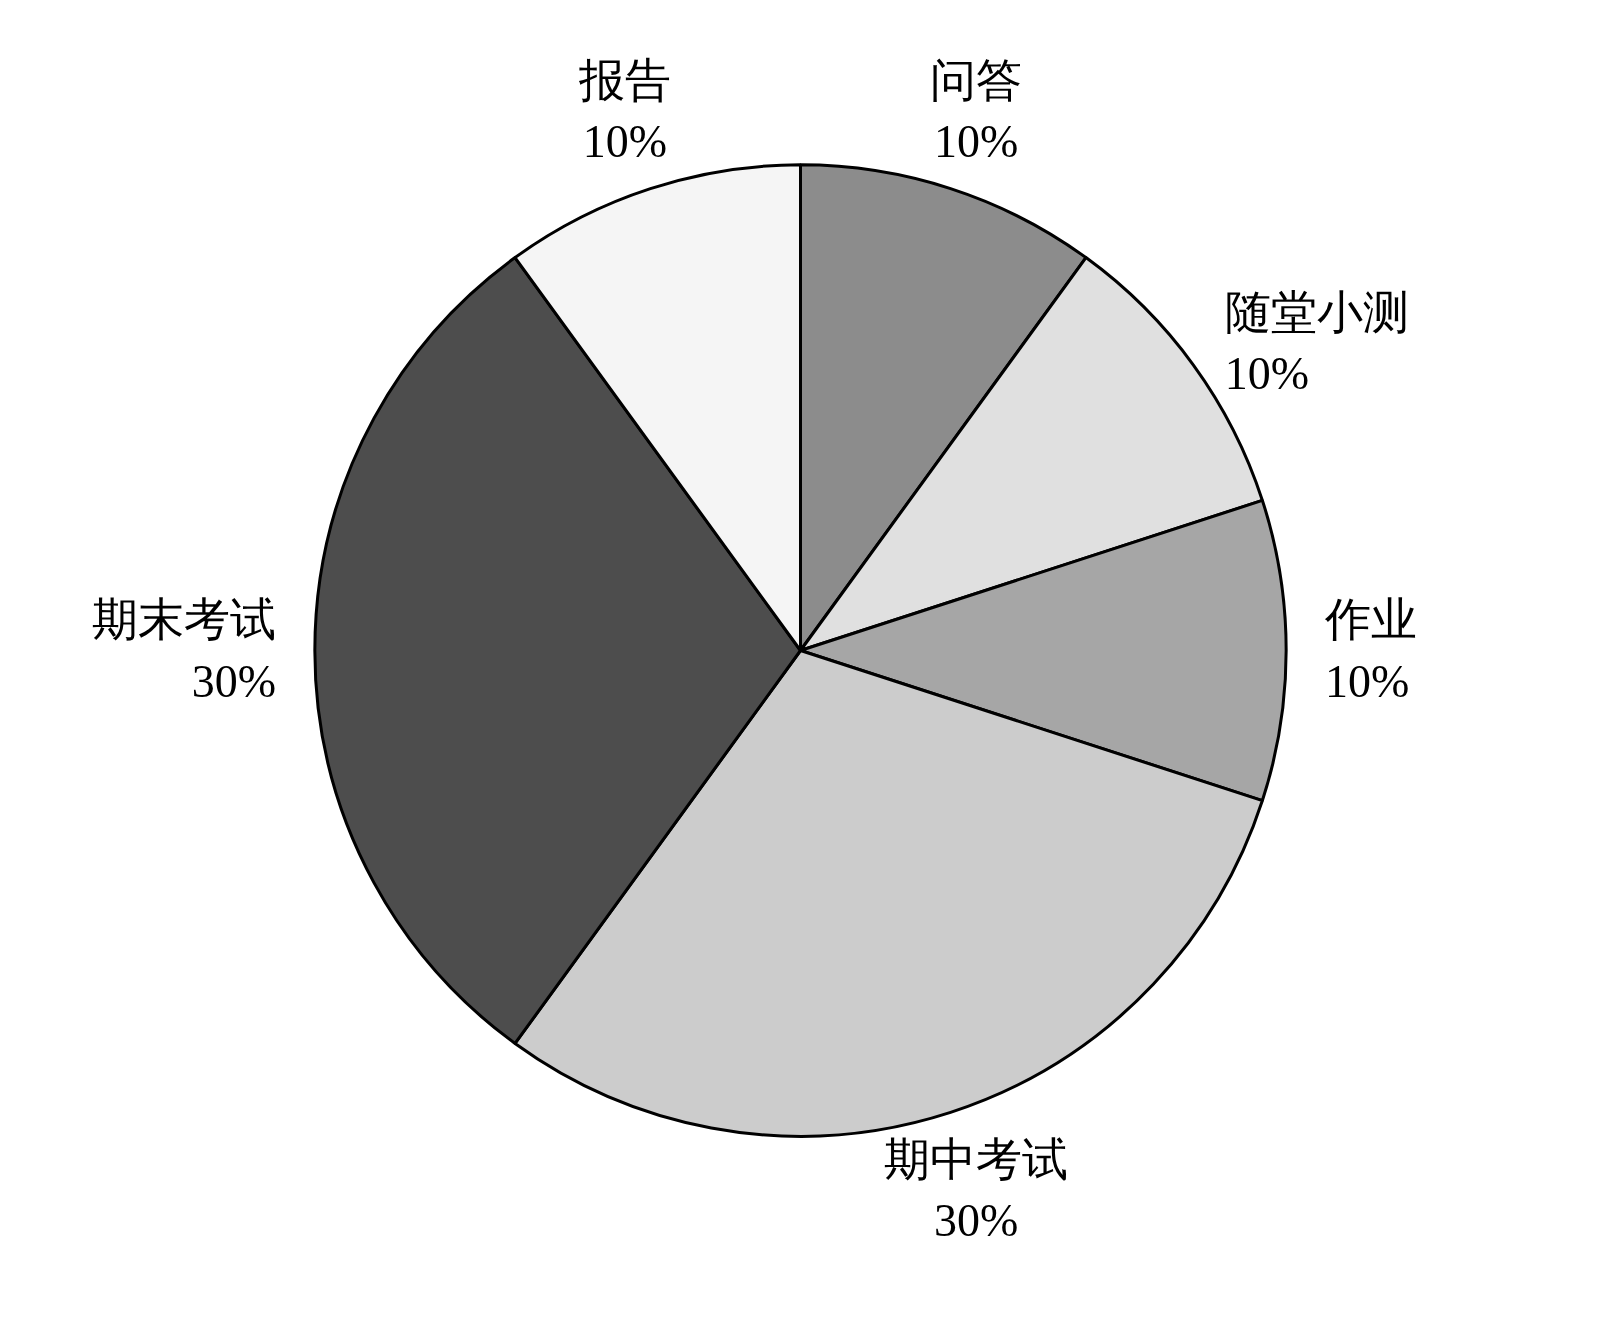  Describe the element at coordinates (624, 80) in the screenshot. I see `slice-label: 报告` at that location.